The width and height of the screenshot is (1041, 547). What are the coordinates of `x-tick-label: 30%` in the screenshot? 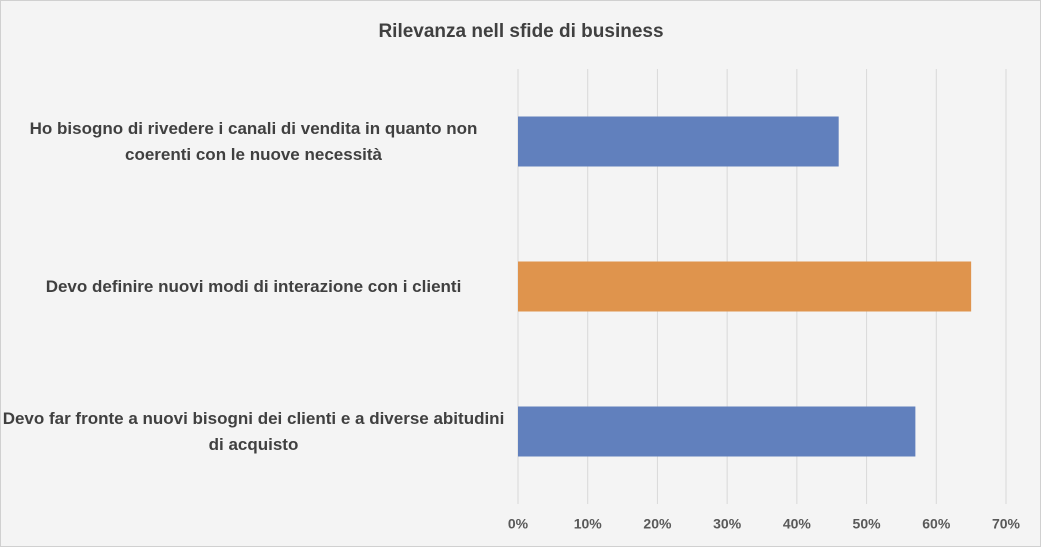 It's located at (727, 524).